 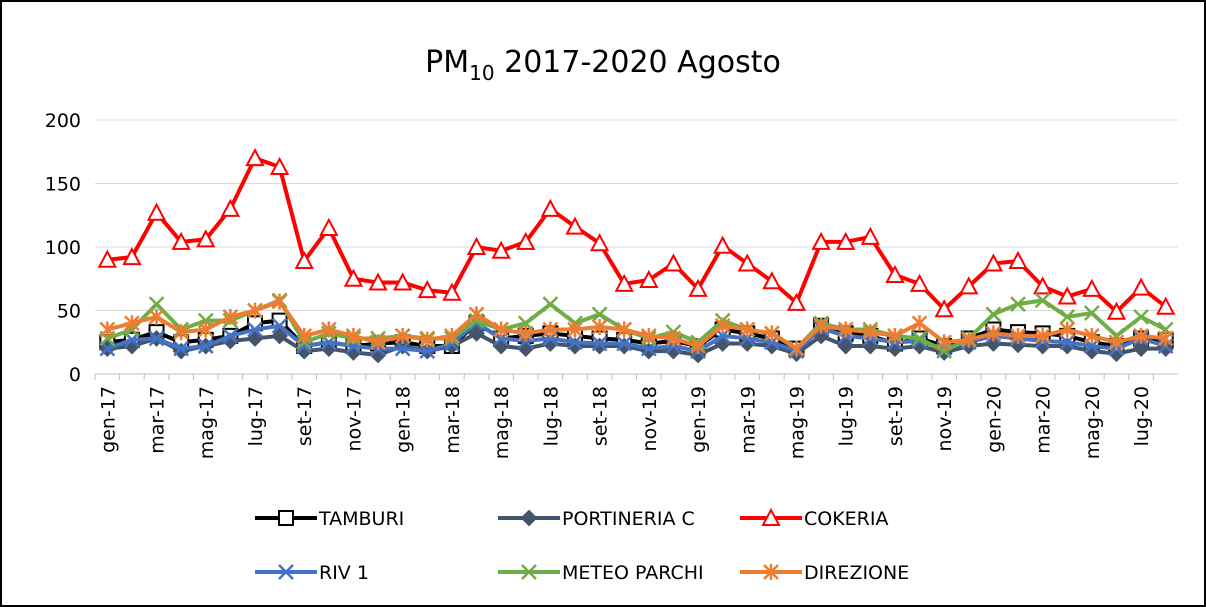 I want to click on x-tick-label: mar-18, so click(x=453, y=420).